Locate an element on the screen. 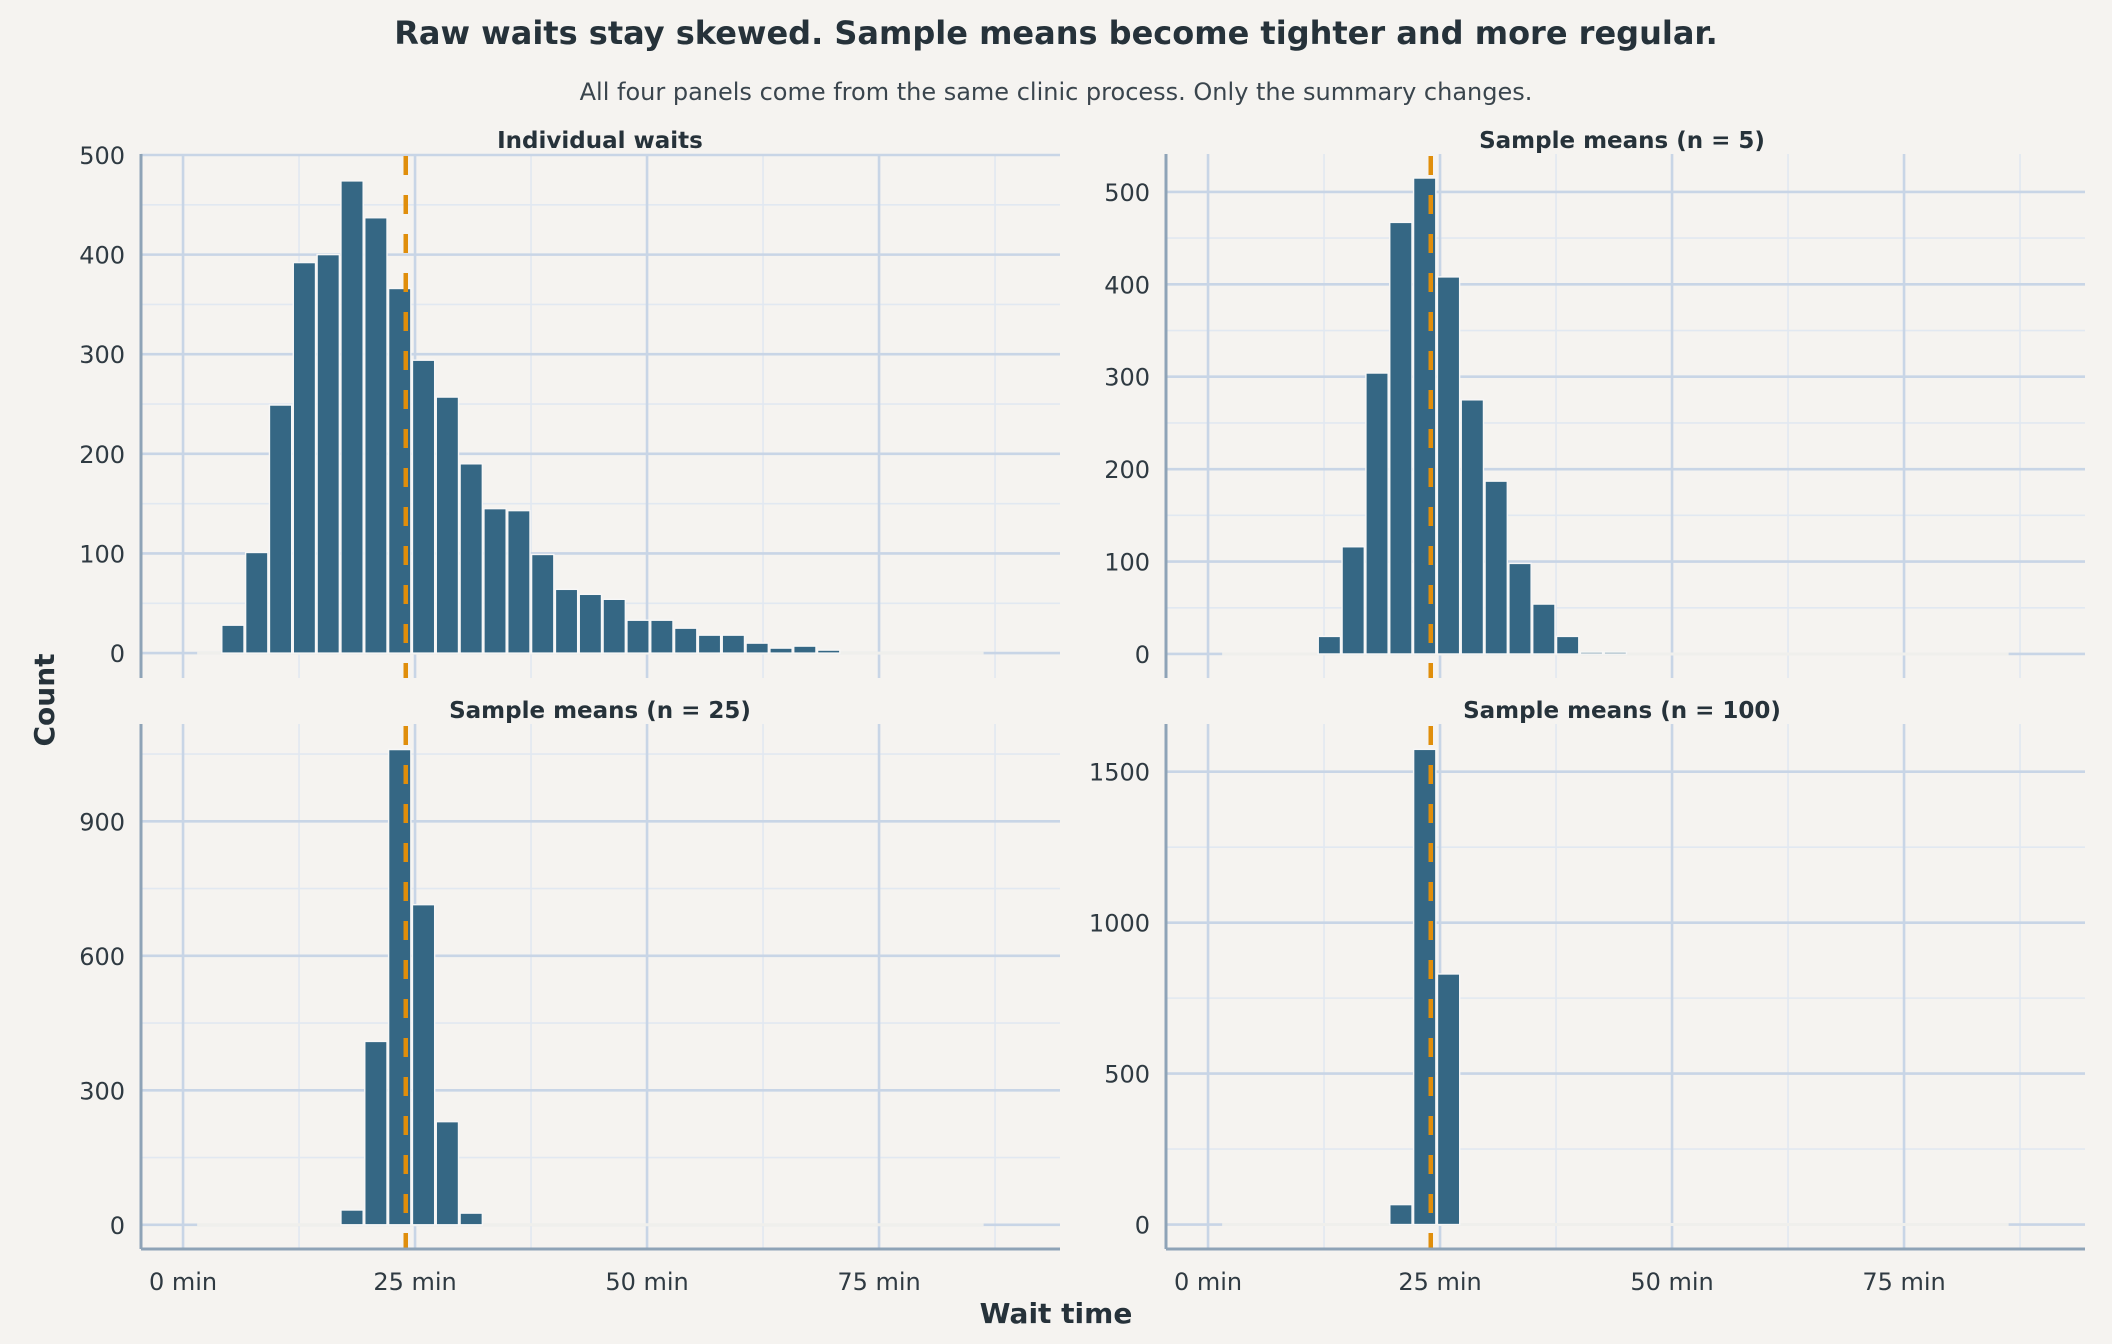 The image size is (2112, 1344). y-tick-label: 1000 is located at coordinates (1119, 924).